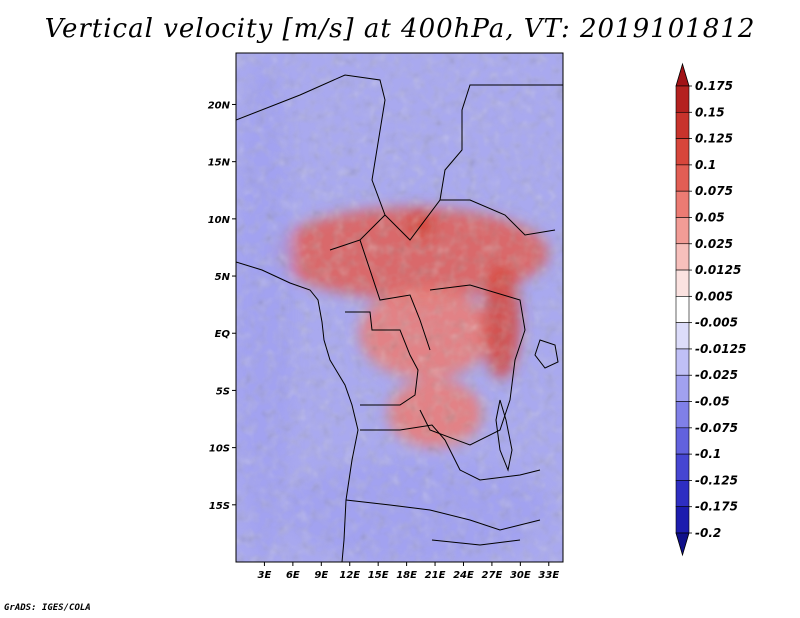 The height and width of the screenshot is (618, 800). I want to click on x-axis: 3E 6E 9E 12E 15E 18E 21E 24E 27E 30E 33E, so click(408, 571).